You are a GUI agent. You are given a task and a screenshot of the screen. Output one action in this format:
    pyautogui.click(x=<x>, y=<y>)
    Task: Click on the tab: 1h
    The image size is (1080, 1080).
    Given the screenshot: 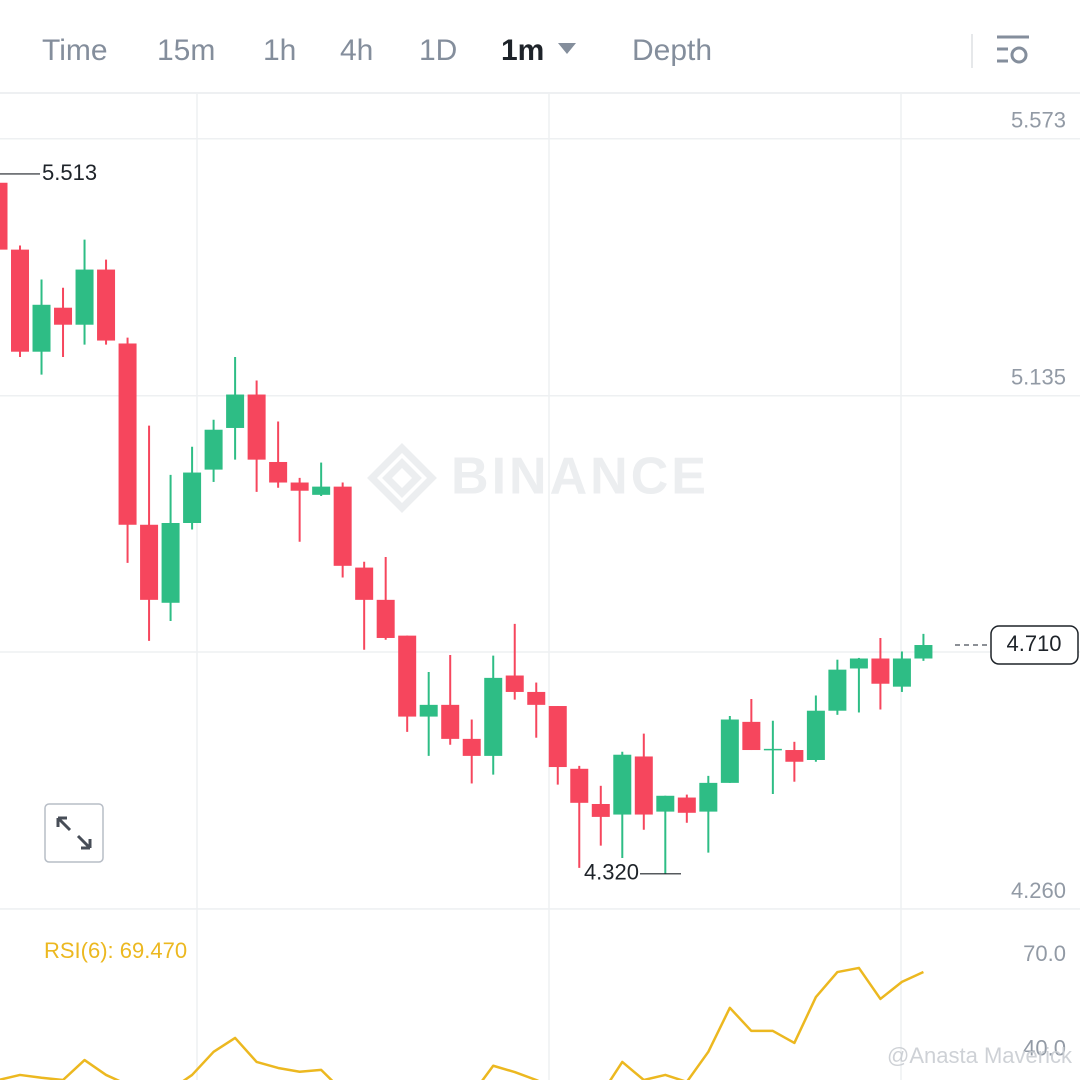 What is the action you would take?
    pyautogui.click(x=279, y=50)
    